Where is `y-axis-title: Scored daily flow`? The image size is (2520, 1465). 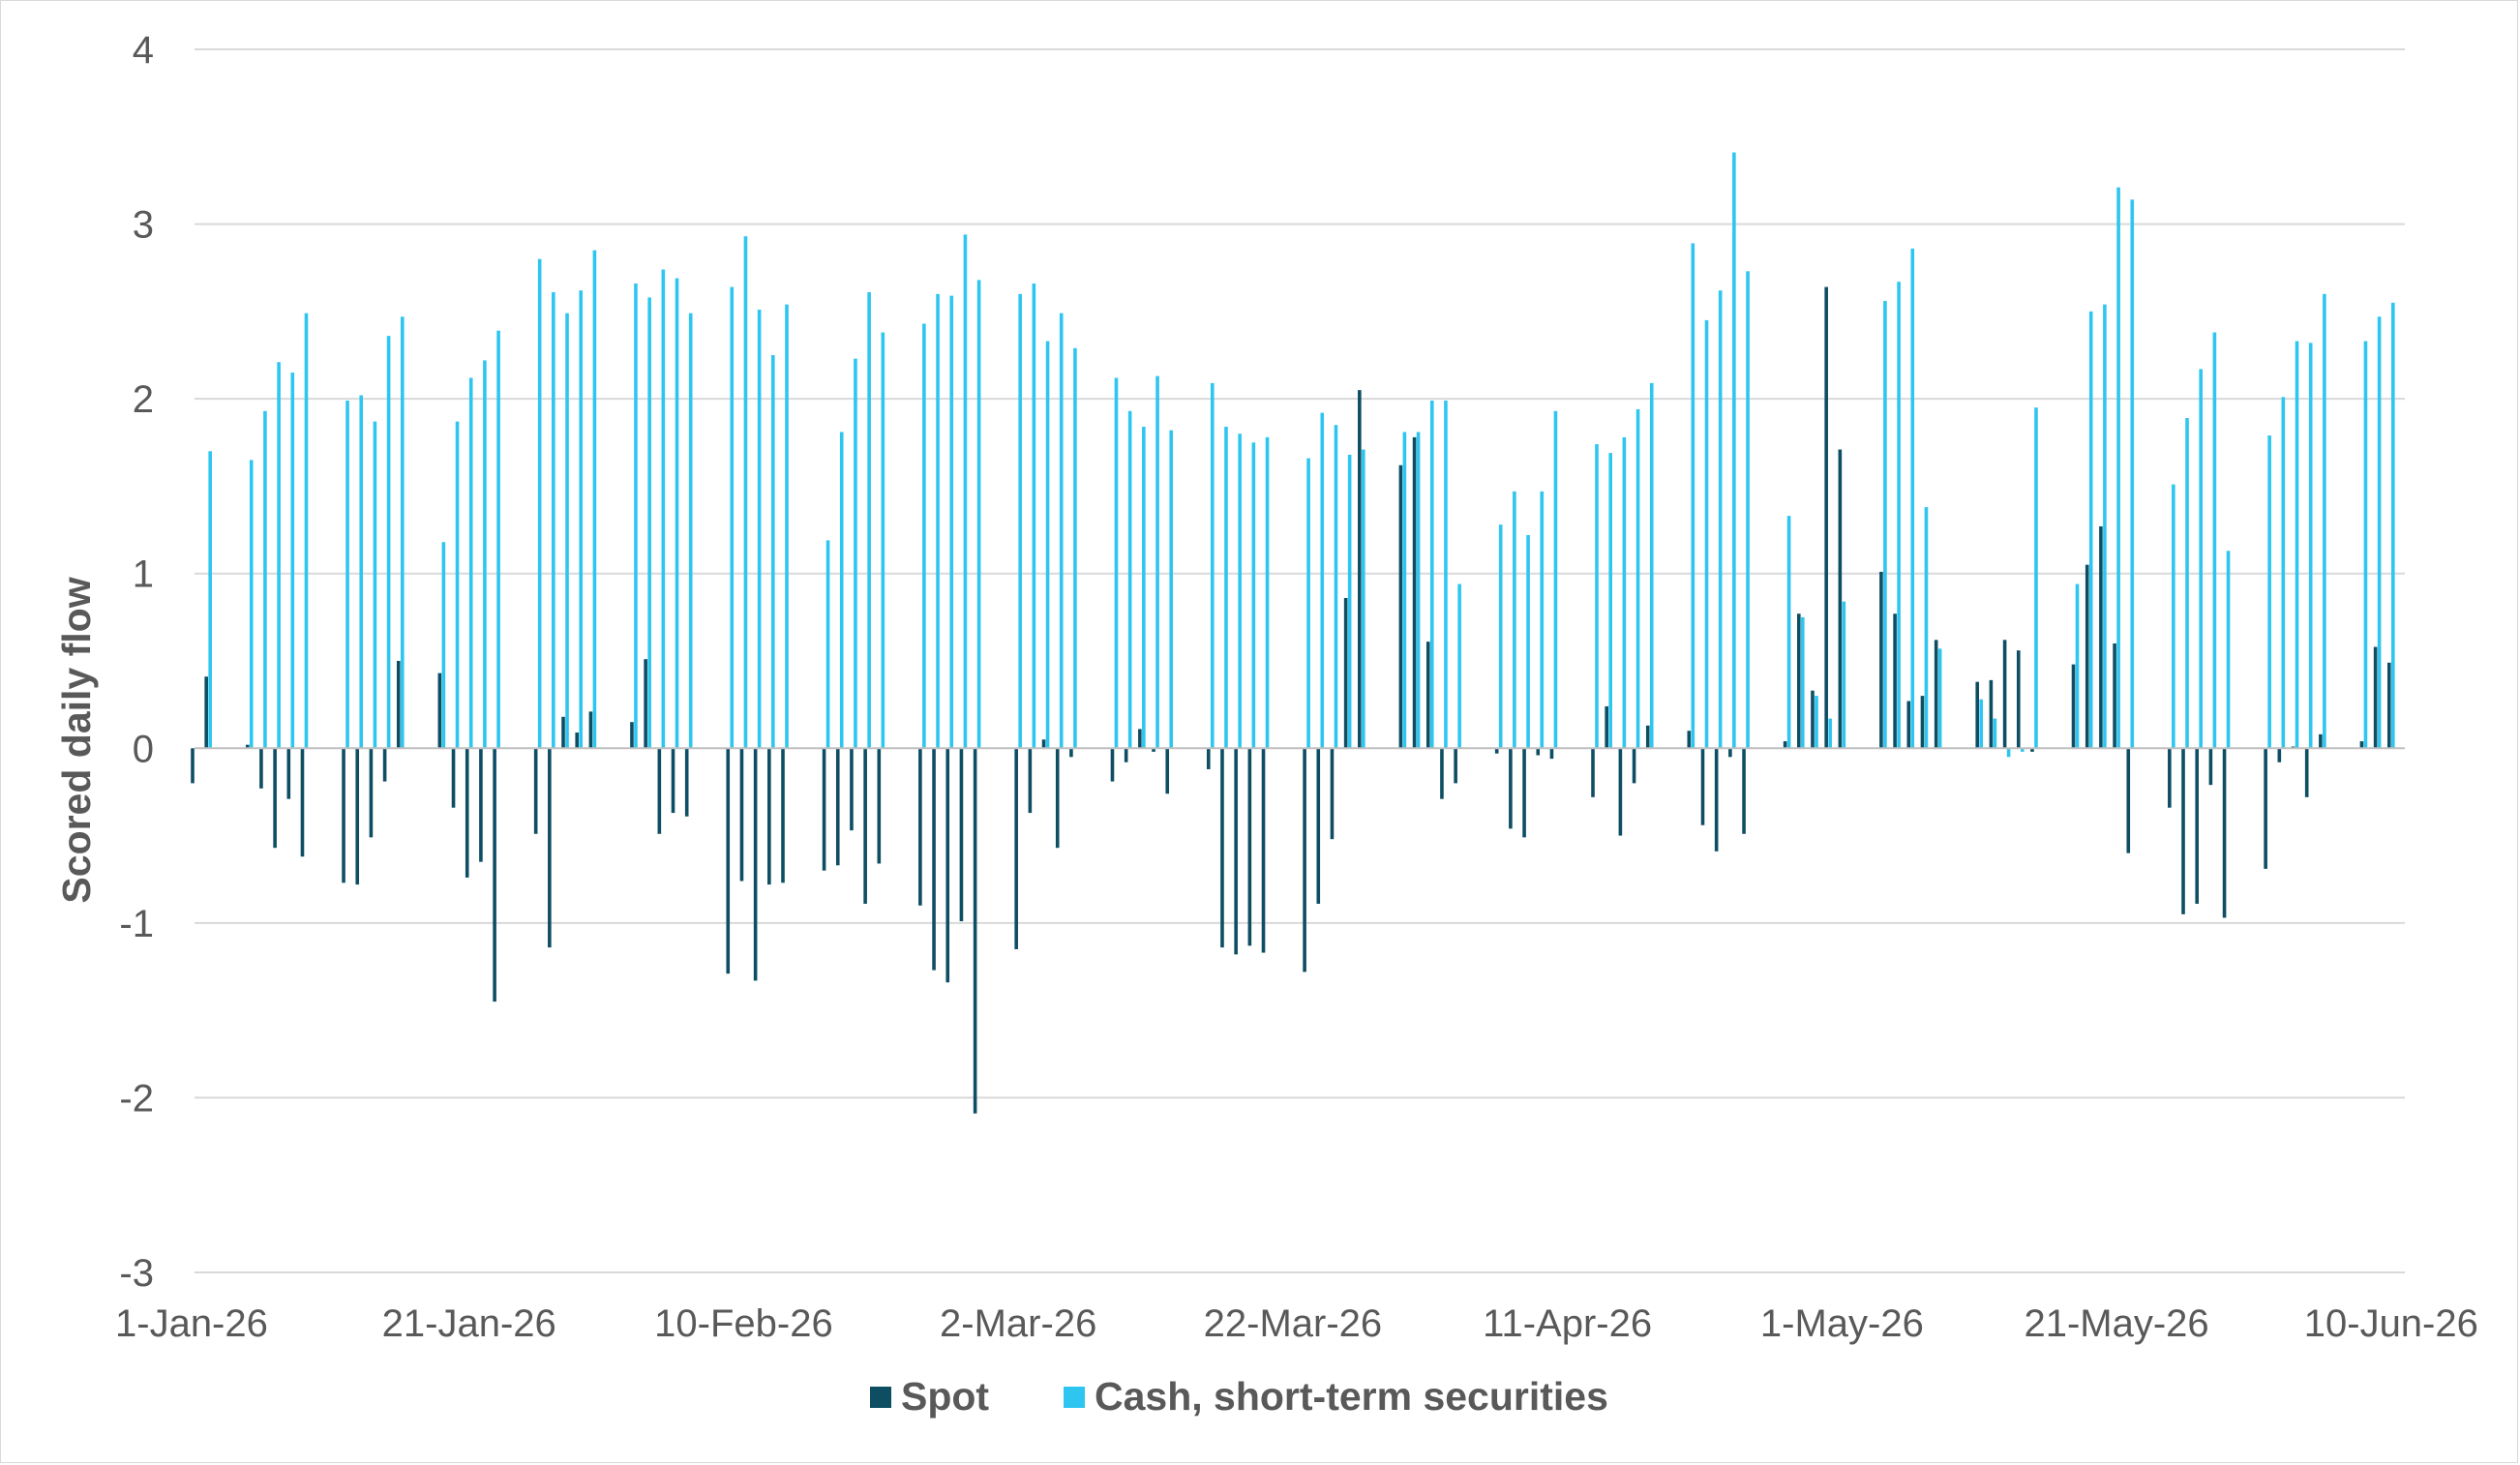
y-axis-title: Scored daily flow is located at coordinates (77, 740).